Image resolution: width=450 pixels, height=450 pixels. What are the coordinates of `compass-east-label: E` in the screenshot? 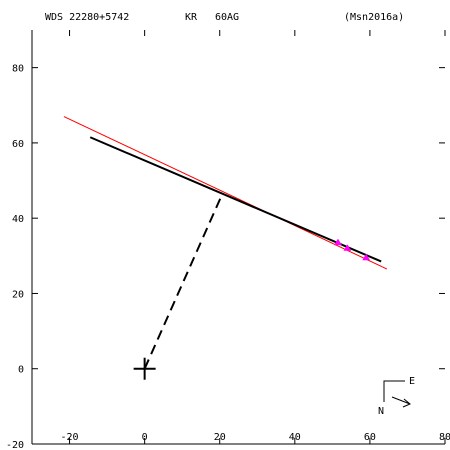 It's located at (412, 381).